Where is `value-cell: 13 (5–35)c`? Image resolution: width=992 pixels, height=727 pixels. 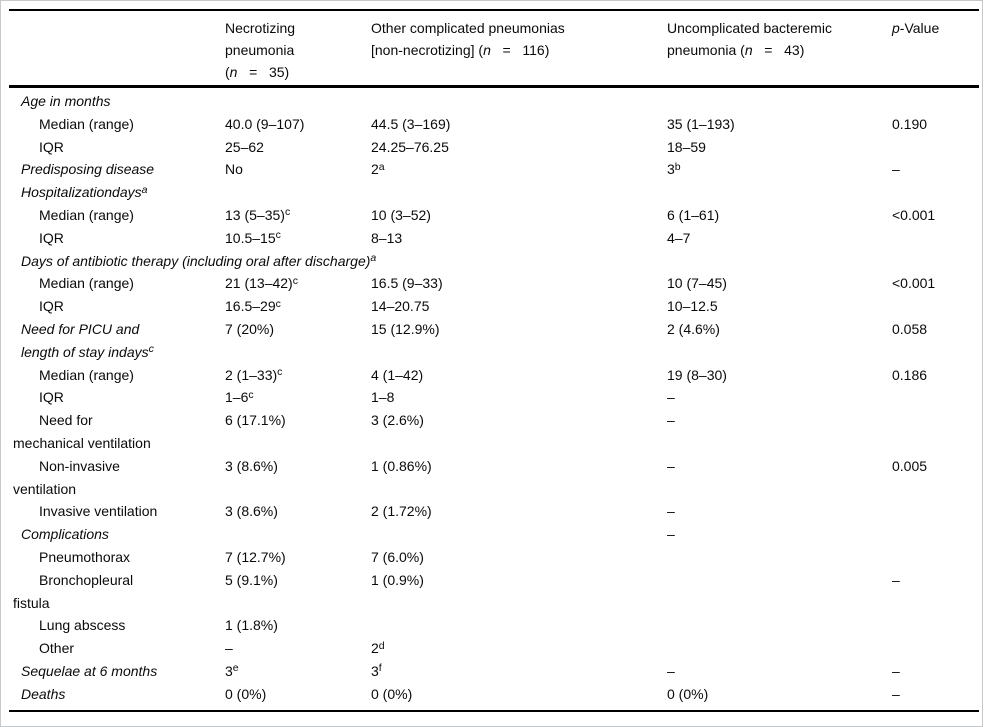 value-cell: 13 (5–35)c is located at coordinates (258, 214).